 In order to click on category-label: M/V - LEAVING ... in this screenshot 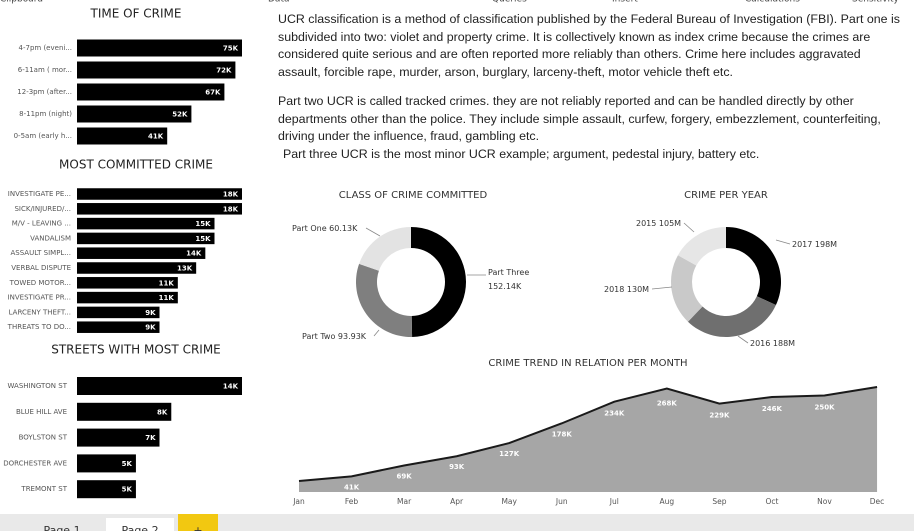, I will do `click(41, 224)`.